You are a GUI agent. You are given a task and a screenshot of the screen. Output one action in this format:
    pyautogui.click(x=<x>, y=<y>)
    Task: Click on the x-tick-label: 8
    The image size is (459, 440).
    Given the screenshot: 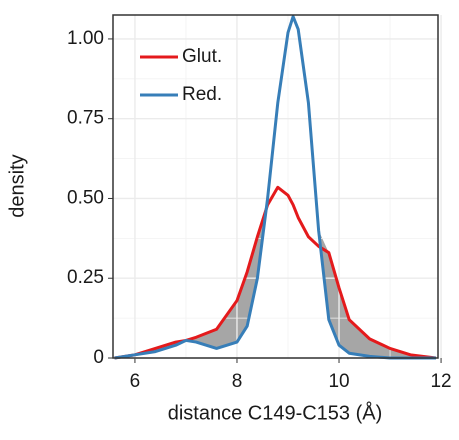 What is the action you would take?
    pyautogui.click(x=237, y=381)
    